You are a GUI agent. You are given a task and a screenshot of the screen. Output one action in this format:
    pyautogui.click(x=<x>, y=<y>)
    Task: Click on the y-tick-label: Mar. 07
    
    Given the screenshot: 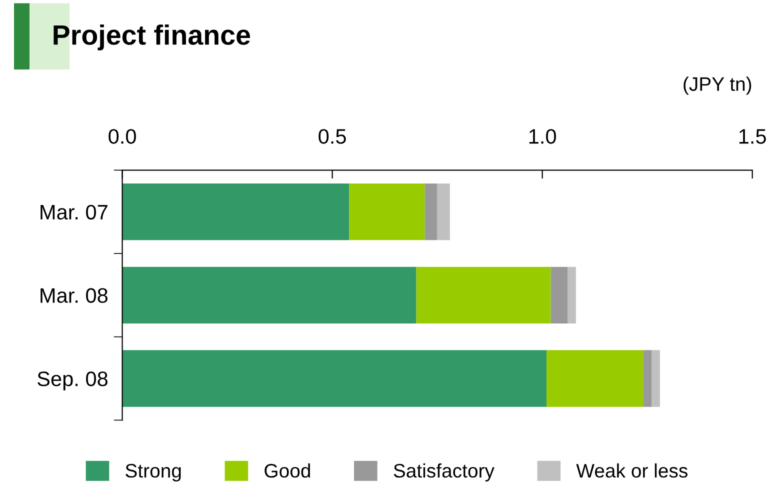 What is the action you would take?
    pyautogui.click(x=74, y=212)
    